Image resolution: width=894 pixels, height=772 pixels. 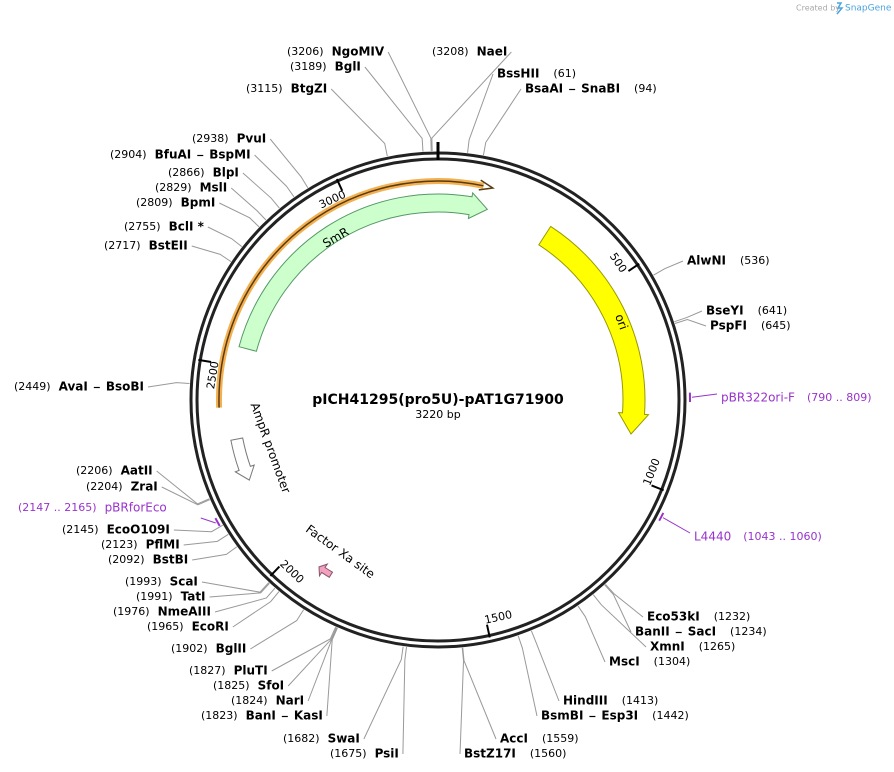 I want to click on credit-prefix: Created by, so click(x=818, y=8).